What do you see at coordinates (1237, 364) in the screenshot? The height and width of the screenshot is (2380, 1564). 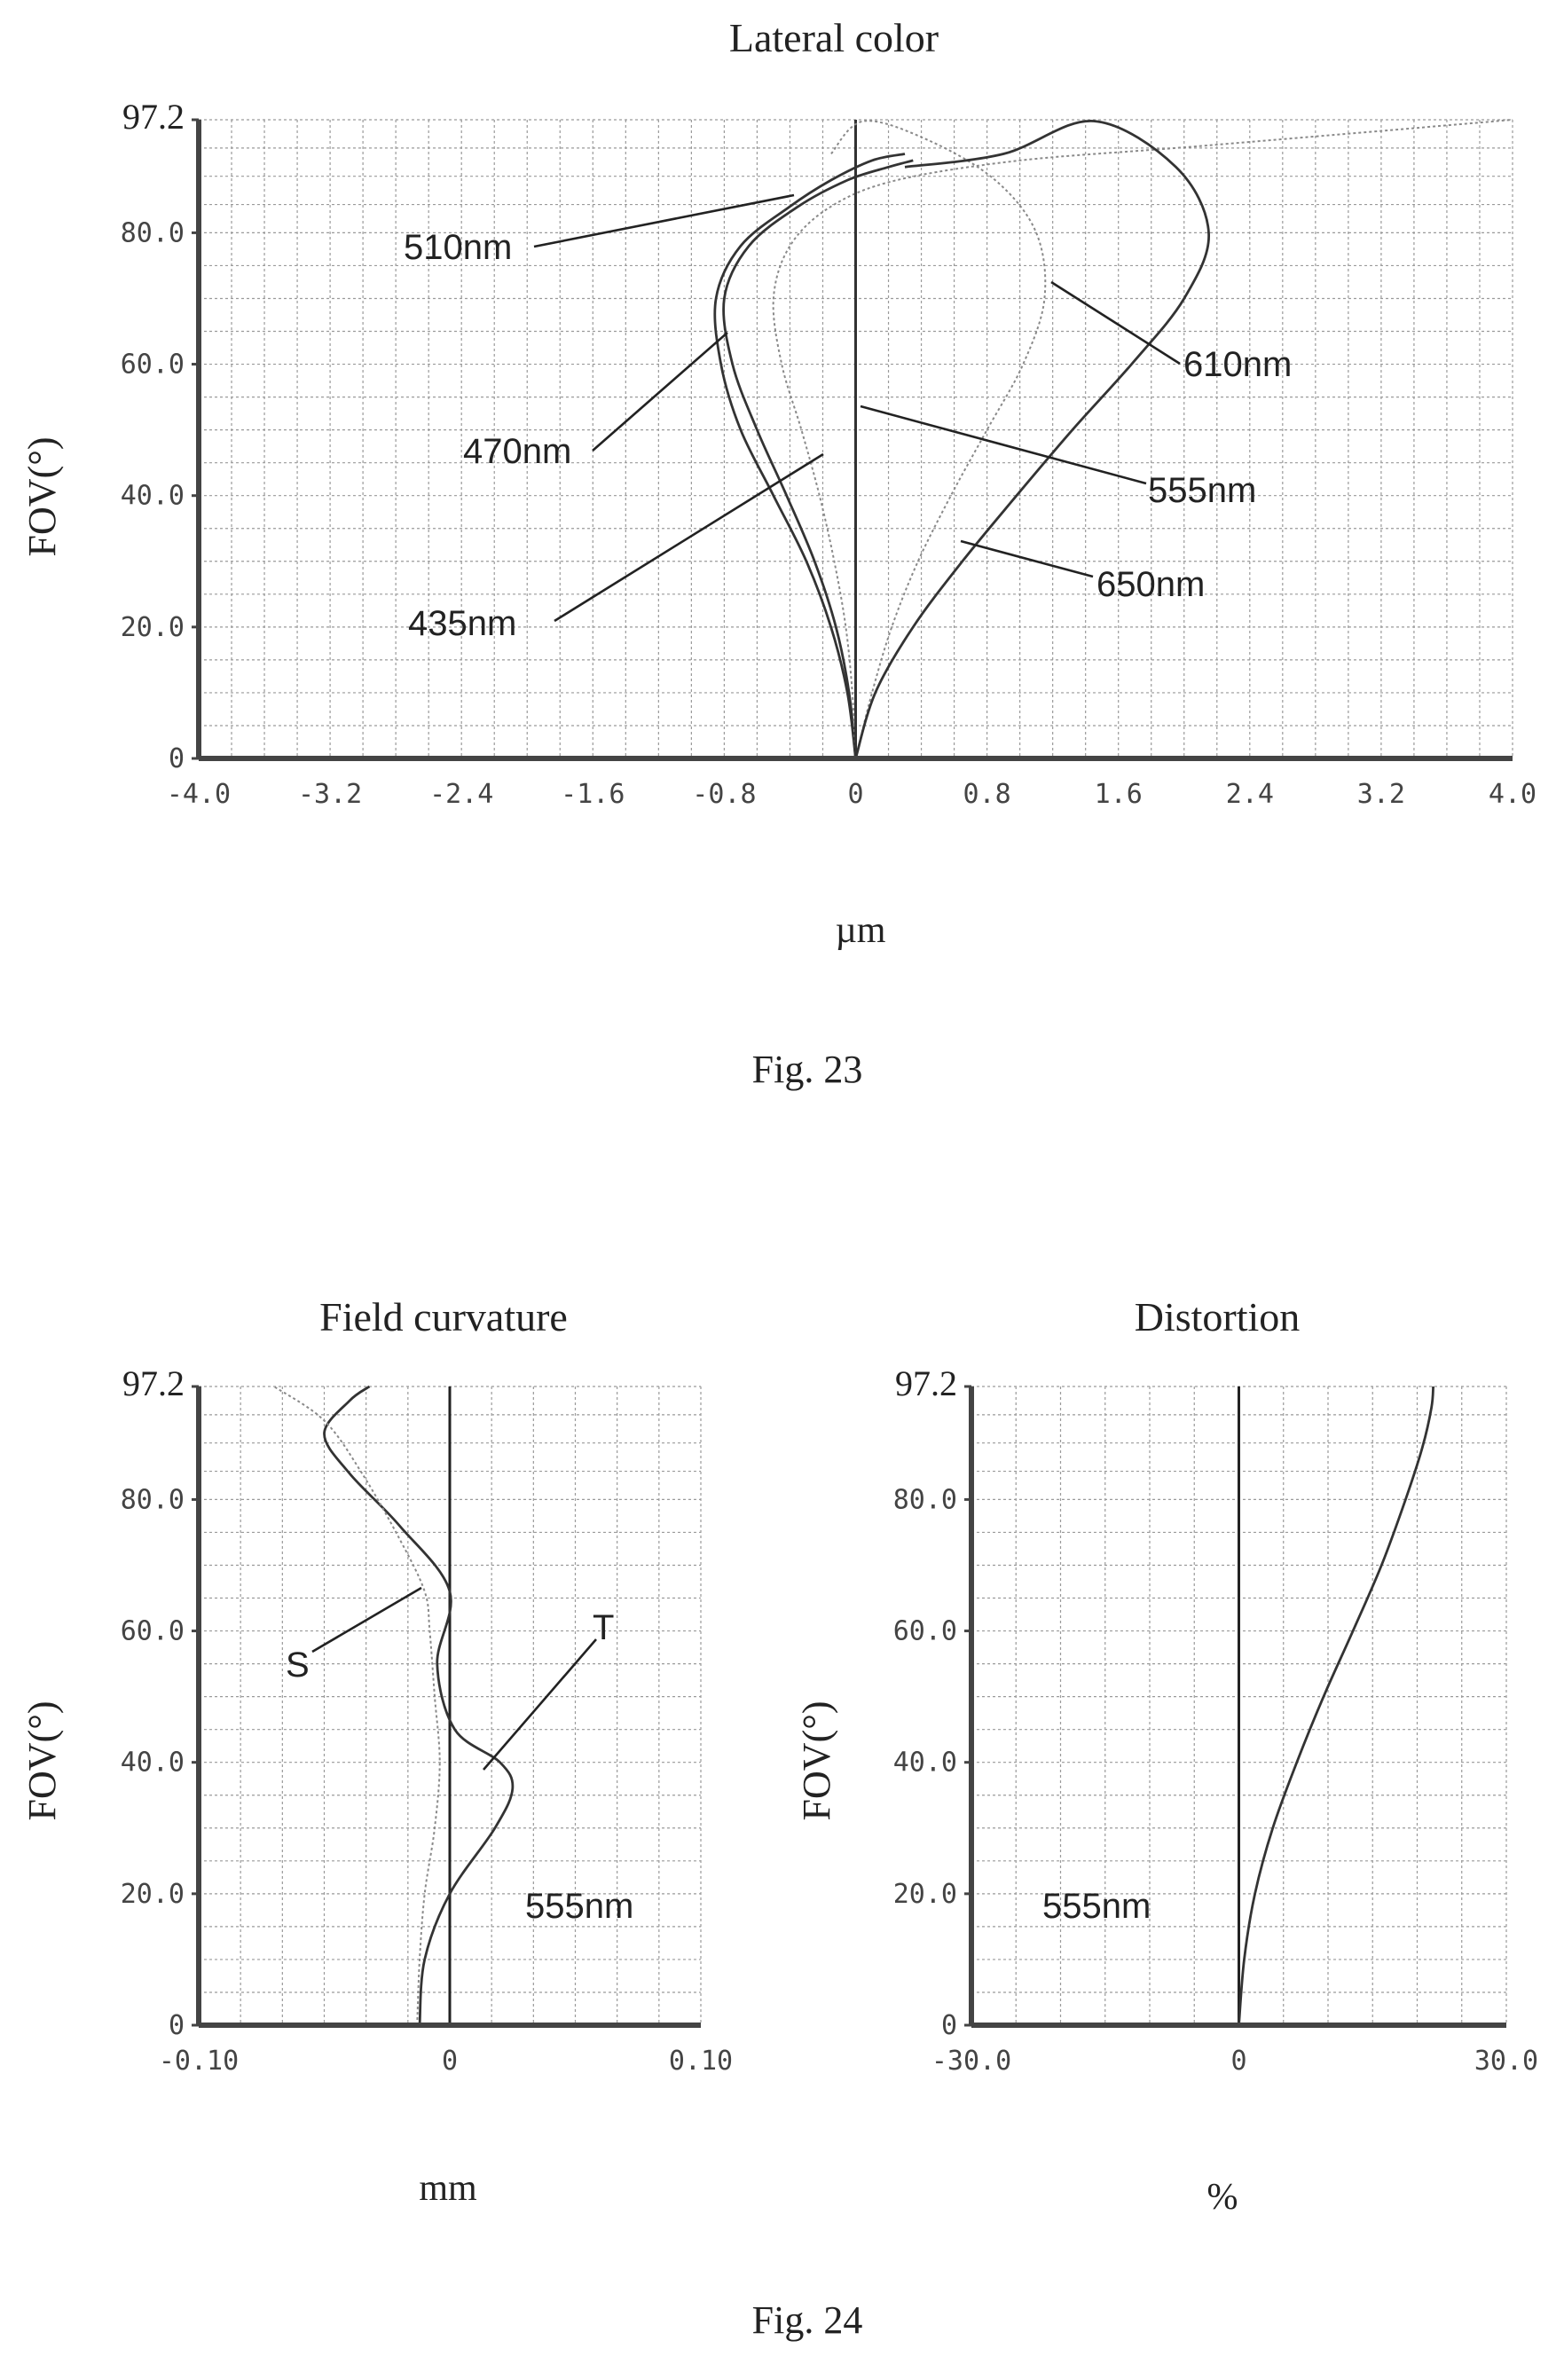 I see `label-610nm: 610nm` at bounding box center [1237, 364].